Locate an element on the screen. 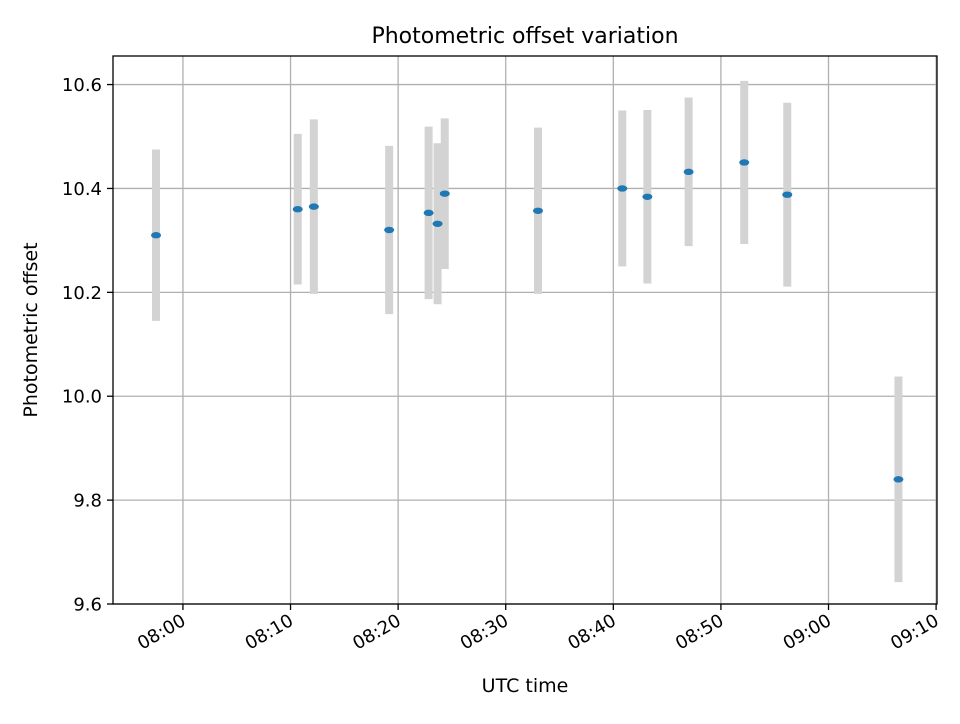 The width and height of the screenshot is (960, 724). y-axis-label: Photometric offset is located at coordinates (31, 329).